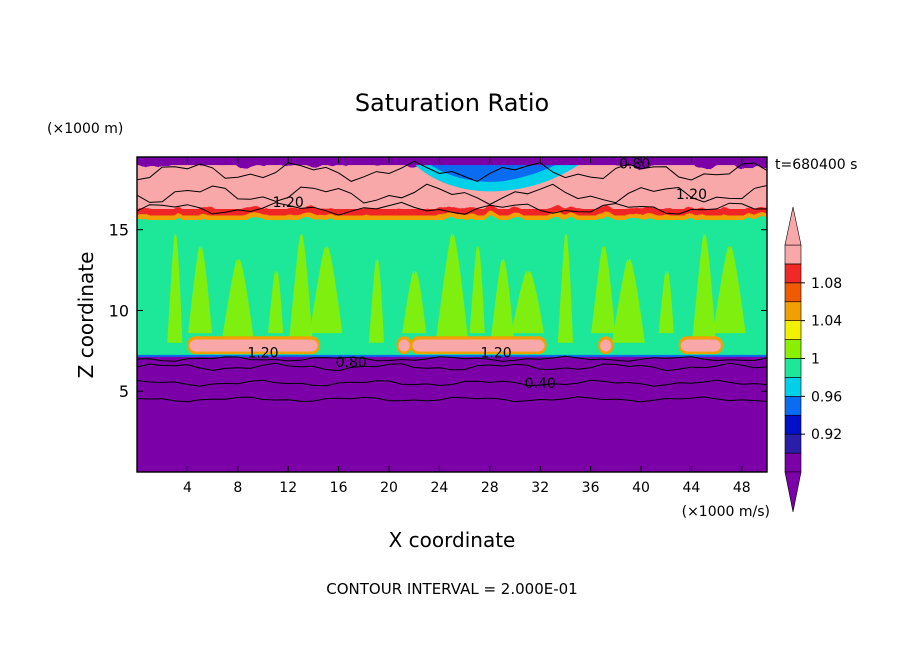  What do you see at coordinates (540, 488) in the screenshot?
I see `x-tick-label: 32` at bounding box center [540, 488].